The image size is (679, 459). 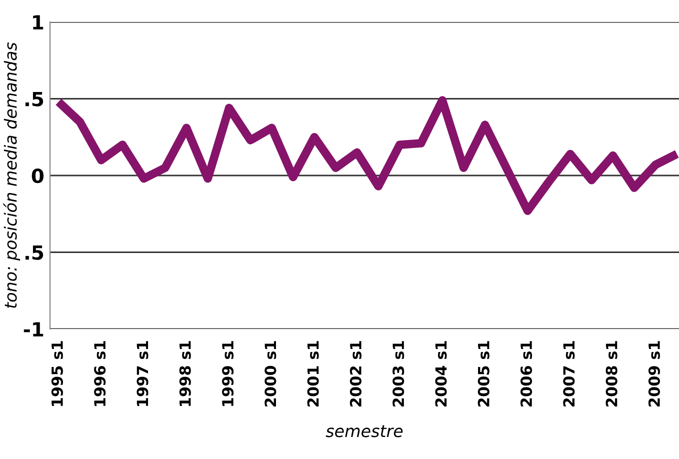 What do you see at coordinates (612, 373) in the screenshot?
I see `x-tick-label: 2008 s1` at bounding box center [612, 373].